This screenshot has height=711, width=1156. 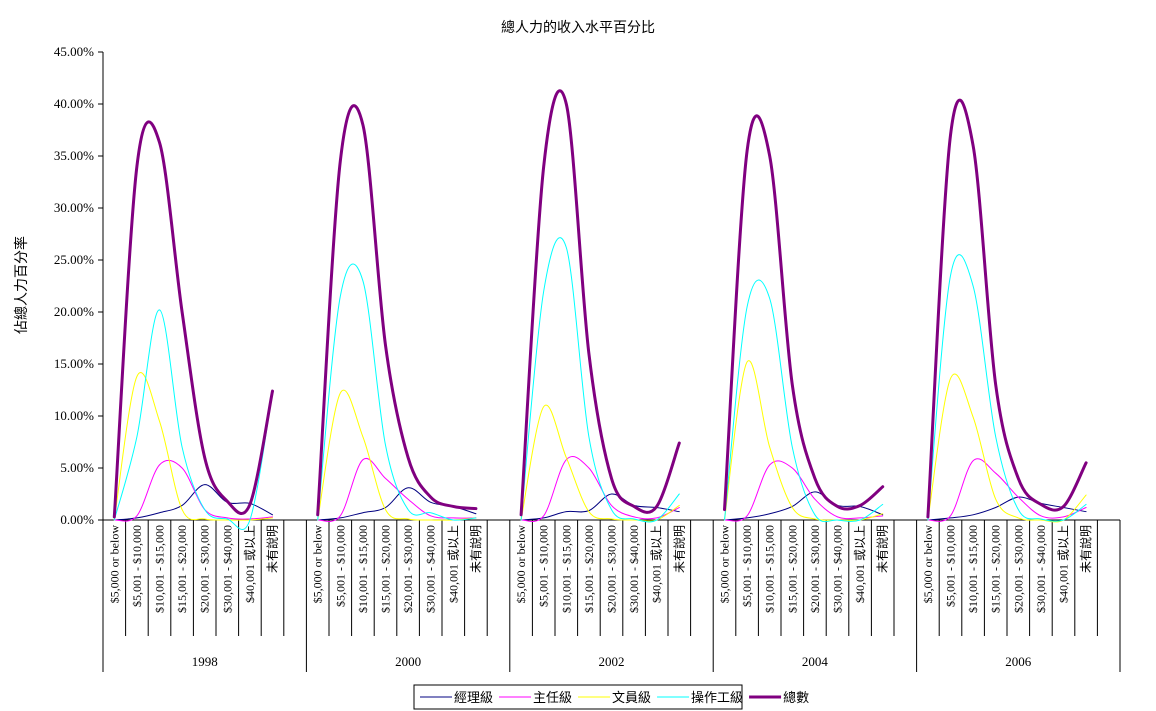 What do you see at coordinates (21, 285) in the screenshot?
I see `y-axis-label: 佔總人力百分率` at bounding box center [21, 285].